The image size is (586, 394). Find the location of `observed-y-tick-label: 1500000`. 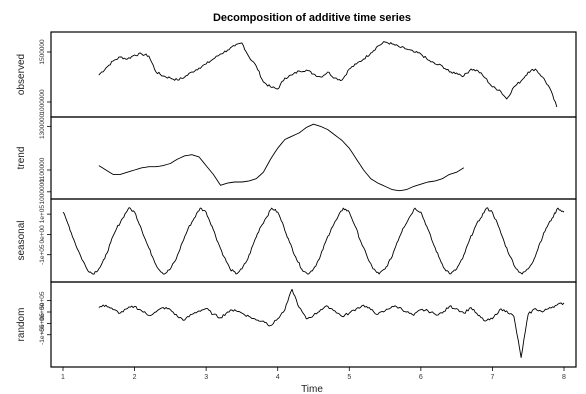

observed-y-tick-label: 1500000 is located at coordinates (42, 52).